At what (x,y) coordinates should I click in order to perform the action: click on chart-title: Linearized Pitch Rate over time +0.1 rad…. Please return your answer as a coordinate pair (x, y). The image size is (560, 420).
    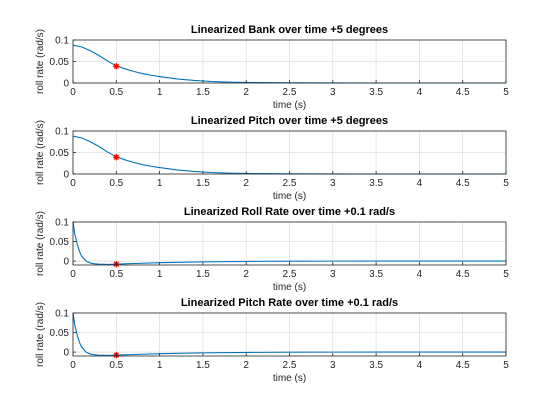
    Looking at the image, I should click on (289, 303).